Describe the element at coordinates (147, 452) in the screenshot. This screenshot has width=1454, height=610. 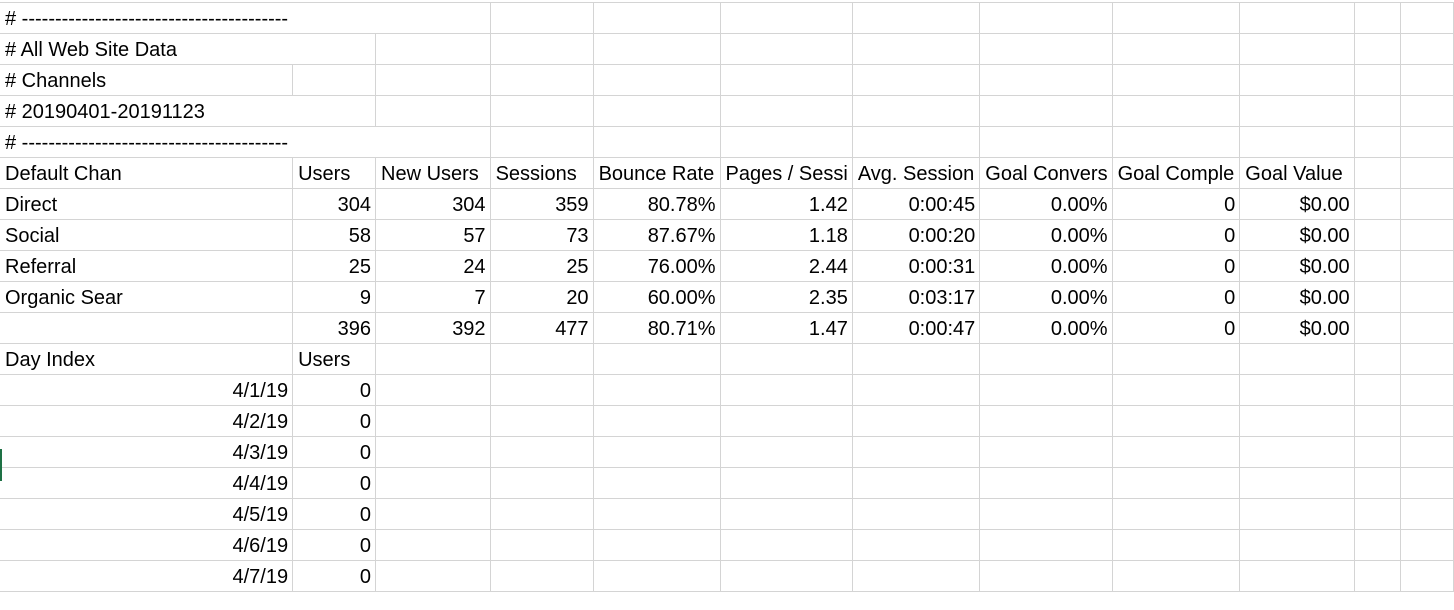
I see `date-cell: 4/3/19` at that location.